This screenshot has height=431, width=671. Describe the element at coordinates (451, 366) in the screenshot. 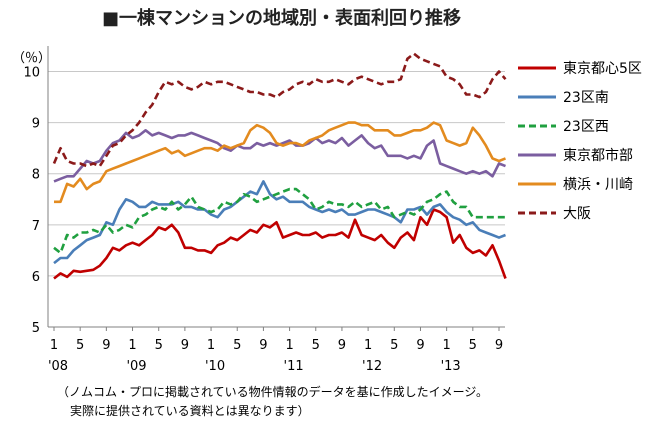

I see `x-year-label: '13` at that location.